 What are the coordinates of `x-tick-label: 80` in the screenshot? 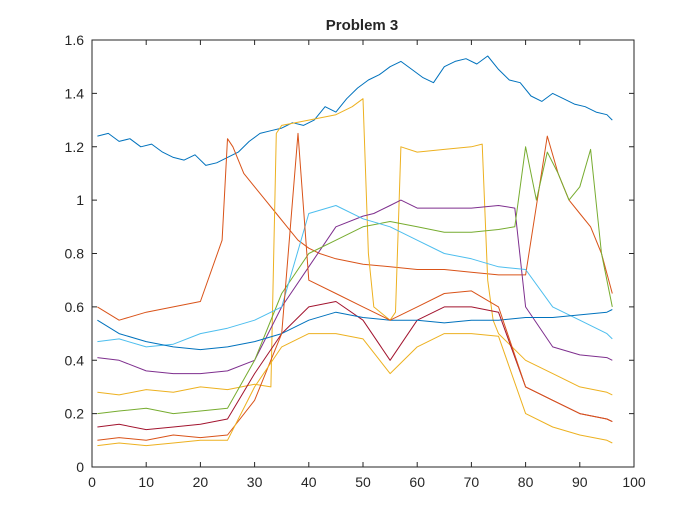 It's located at (526, 482).